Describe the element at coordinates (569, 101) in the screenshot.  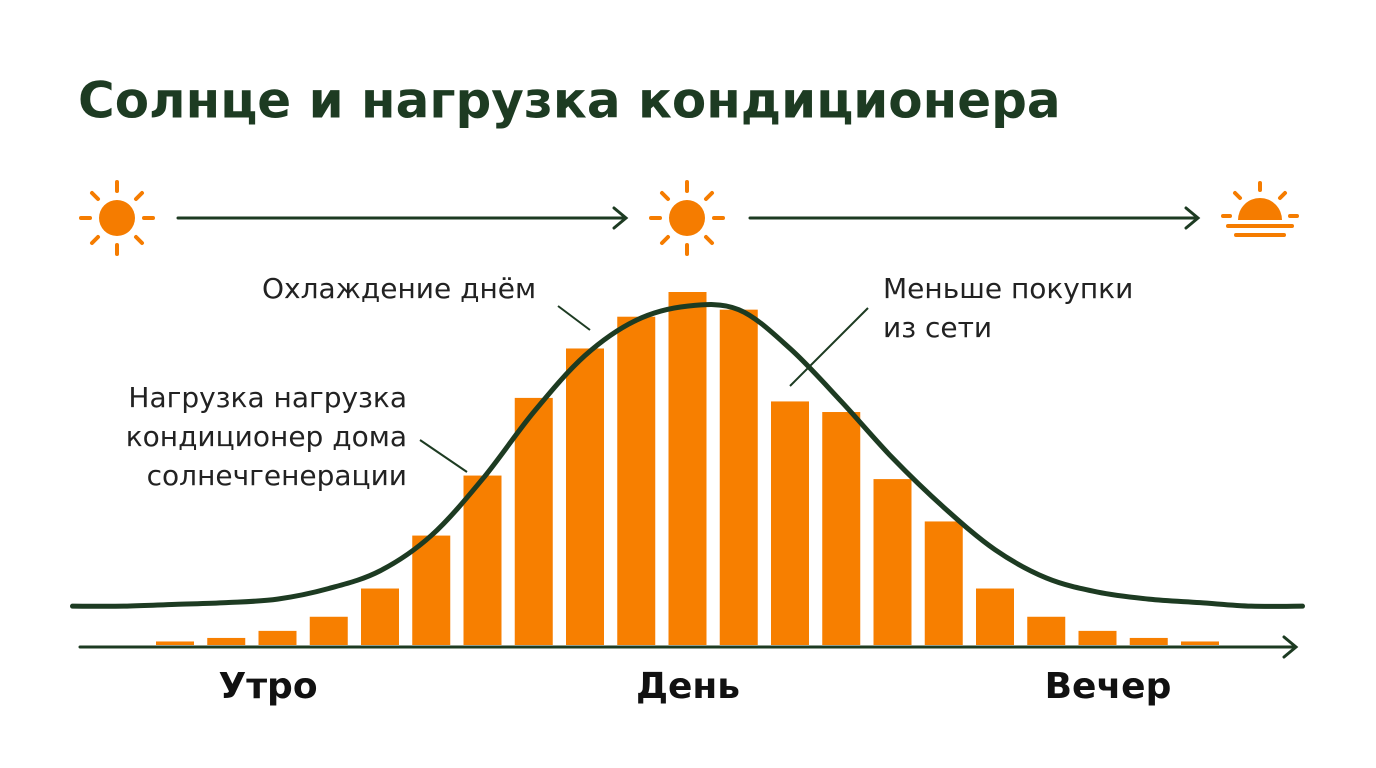
I see `chart-title: Солнце и нагрузка кондиционера` at that location.